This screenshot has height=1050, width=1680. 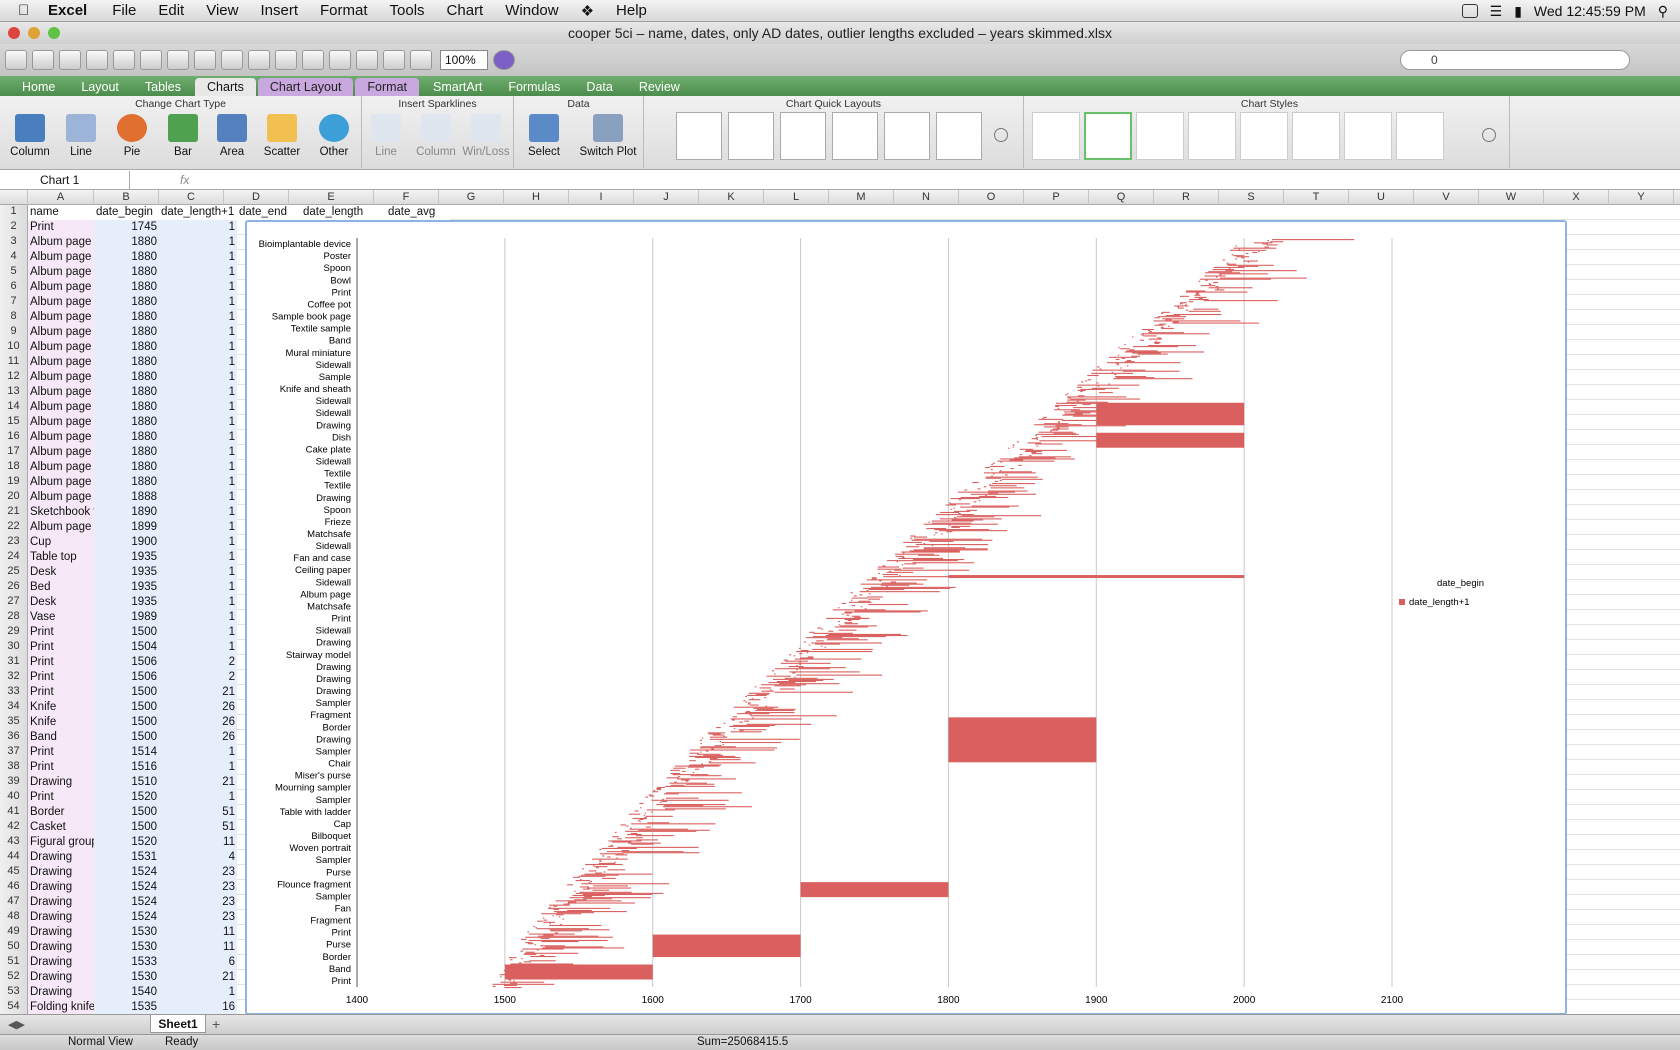 I want to click on row-number: 9, so click(x=14, y=332).